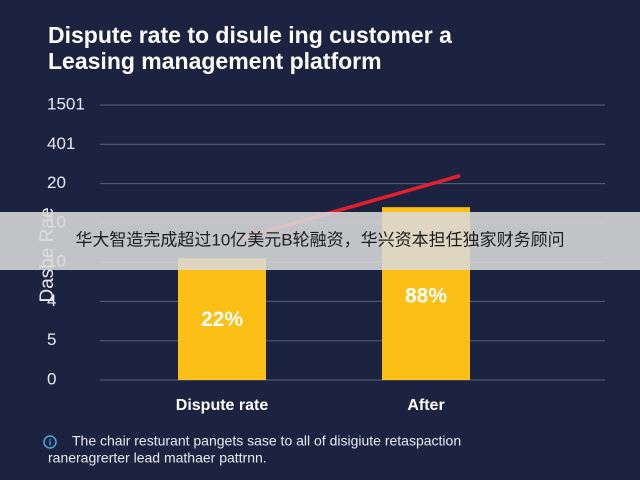  Describe the element at coordinates (56, 182) in the screenshot. I see `y-tick-label: 20` at that location.